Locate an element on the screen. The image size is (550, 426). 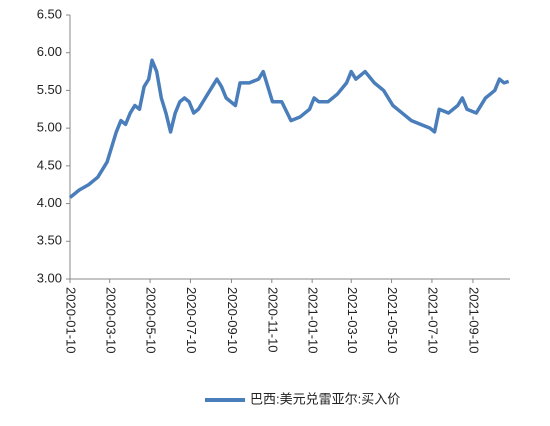
x-tick-label: 2021-05-10 is located at coordinates (392, 320).